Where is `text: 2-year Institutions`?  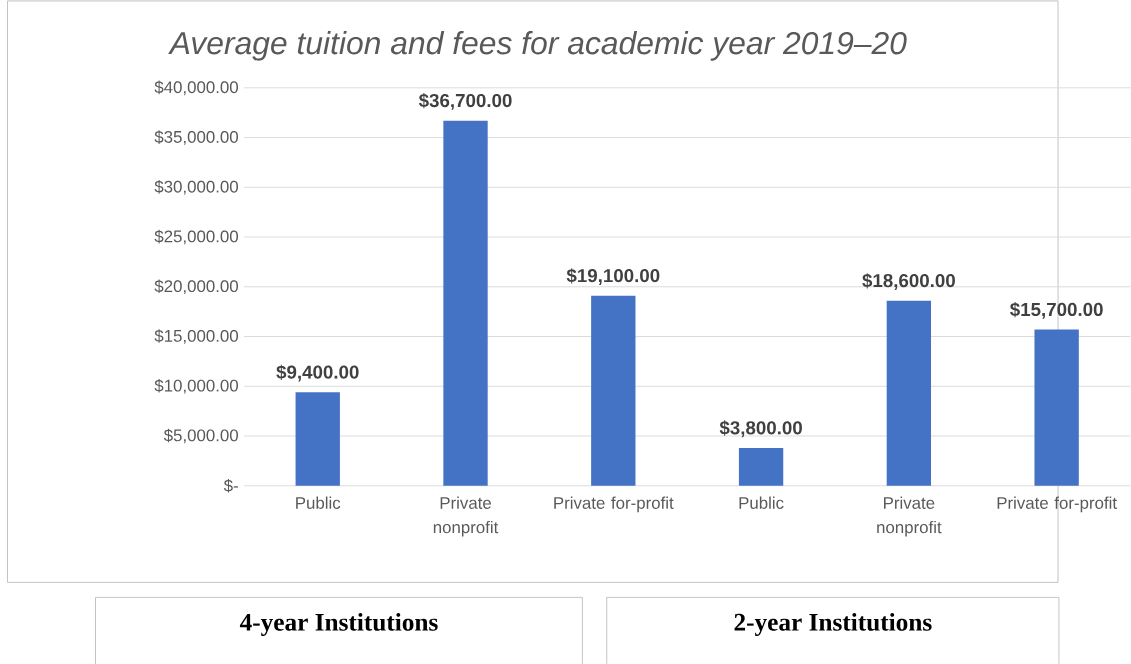 text: 2-year Institutions is located at coordinates (833, 624).